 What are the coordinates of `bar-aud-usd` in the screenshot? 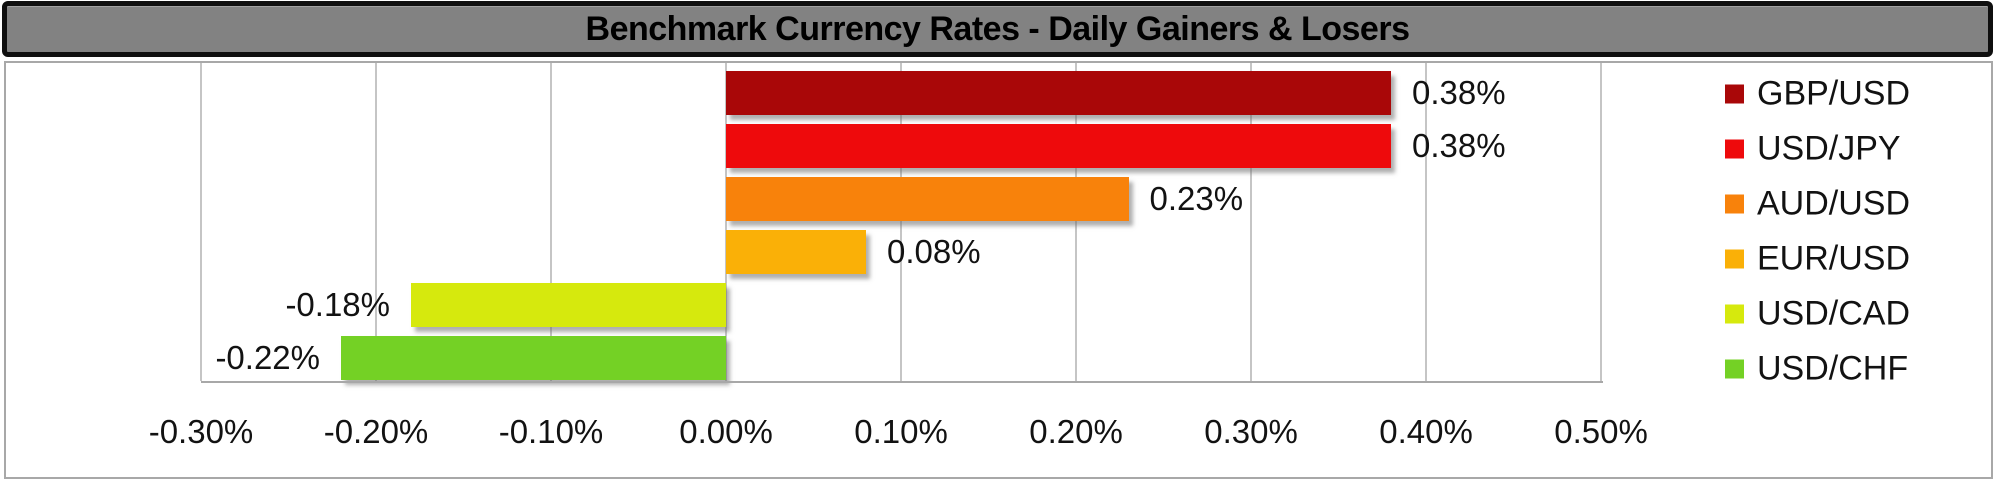 It's located at (927, 199).